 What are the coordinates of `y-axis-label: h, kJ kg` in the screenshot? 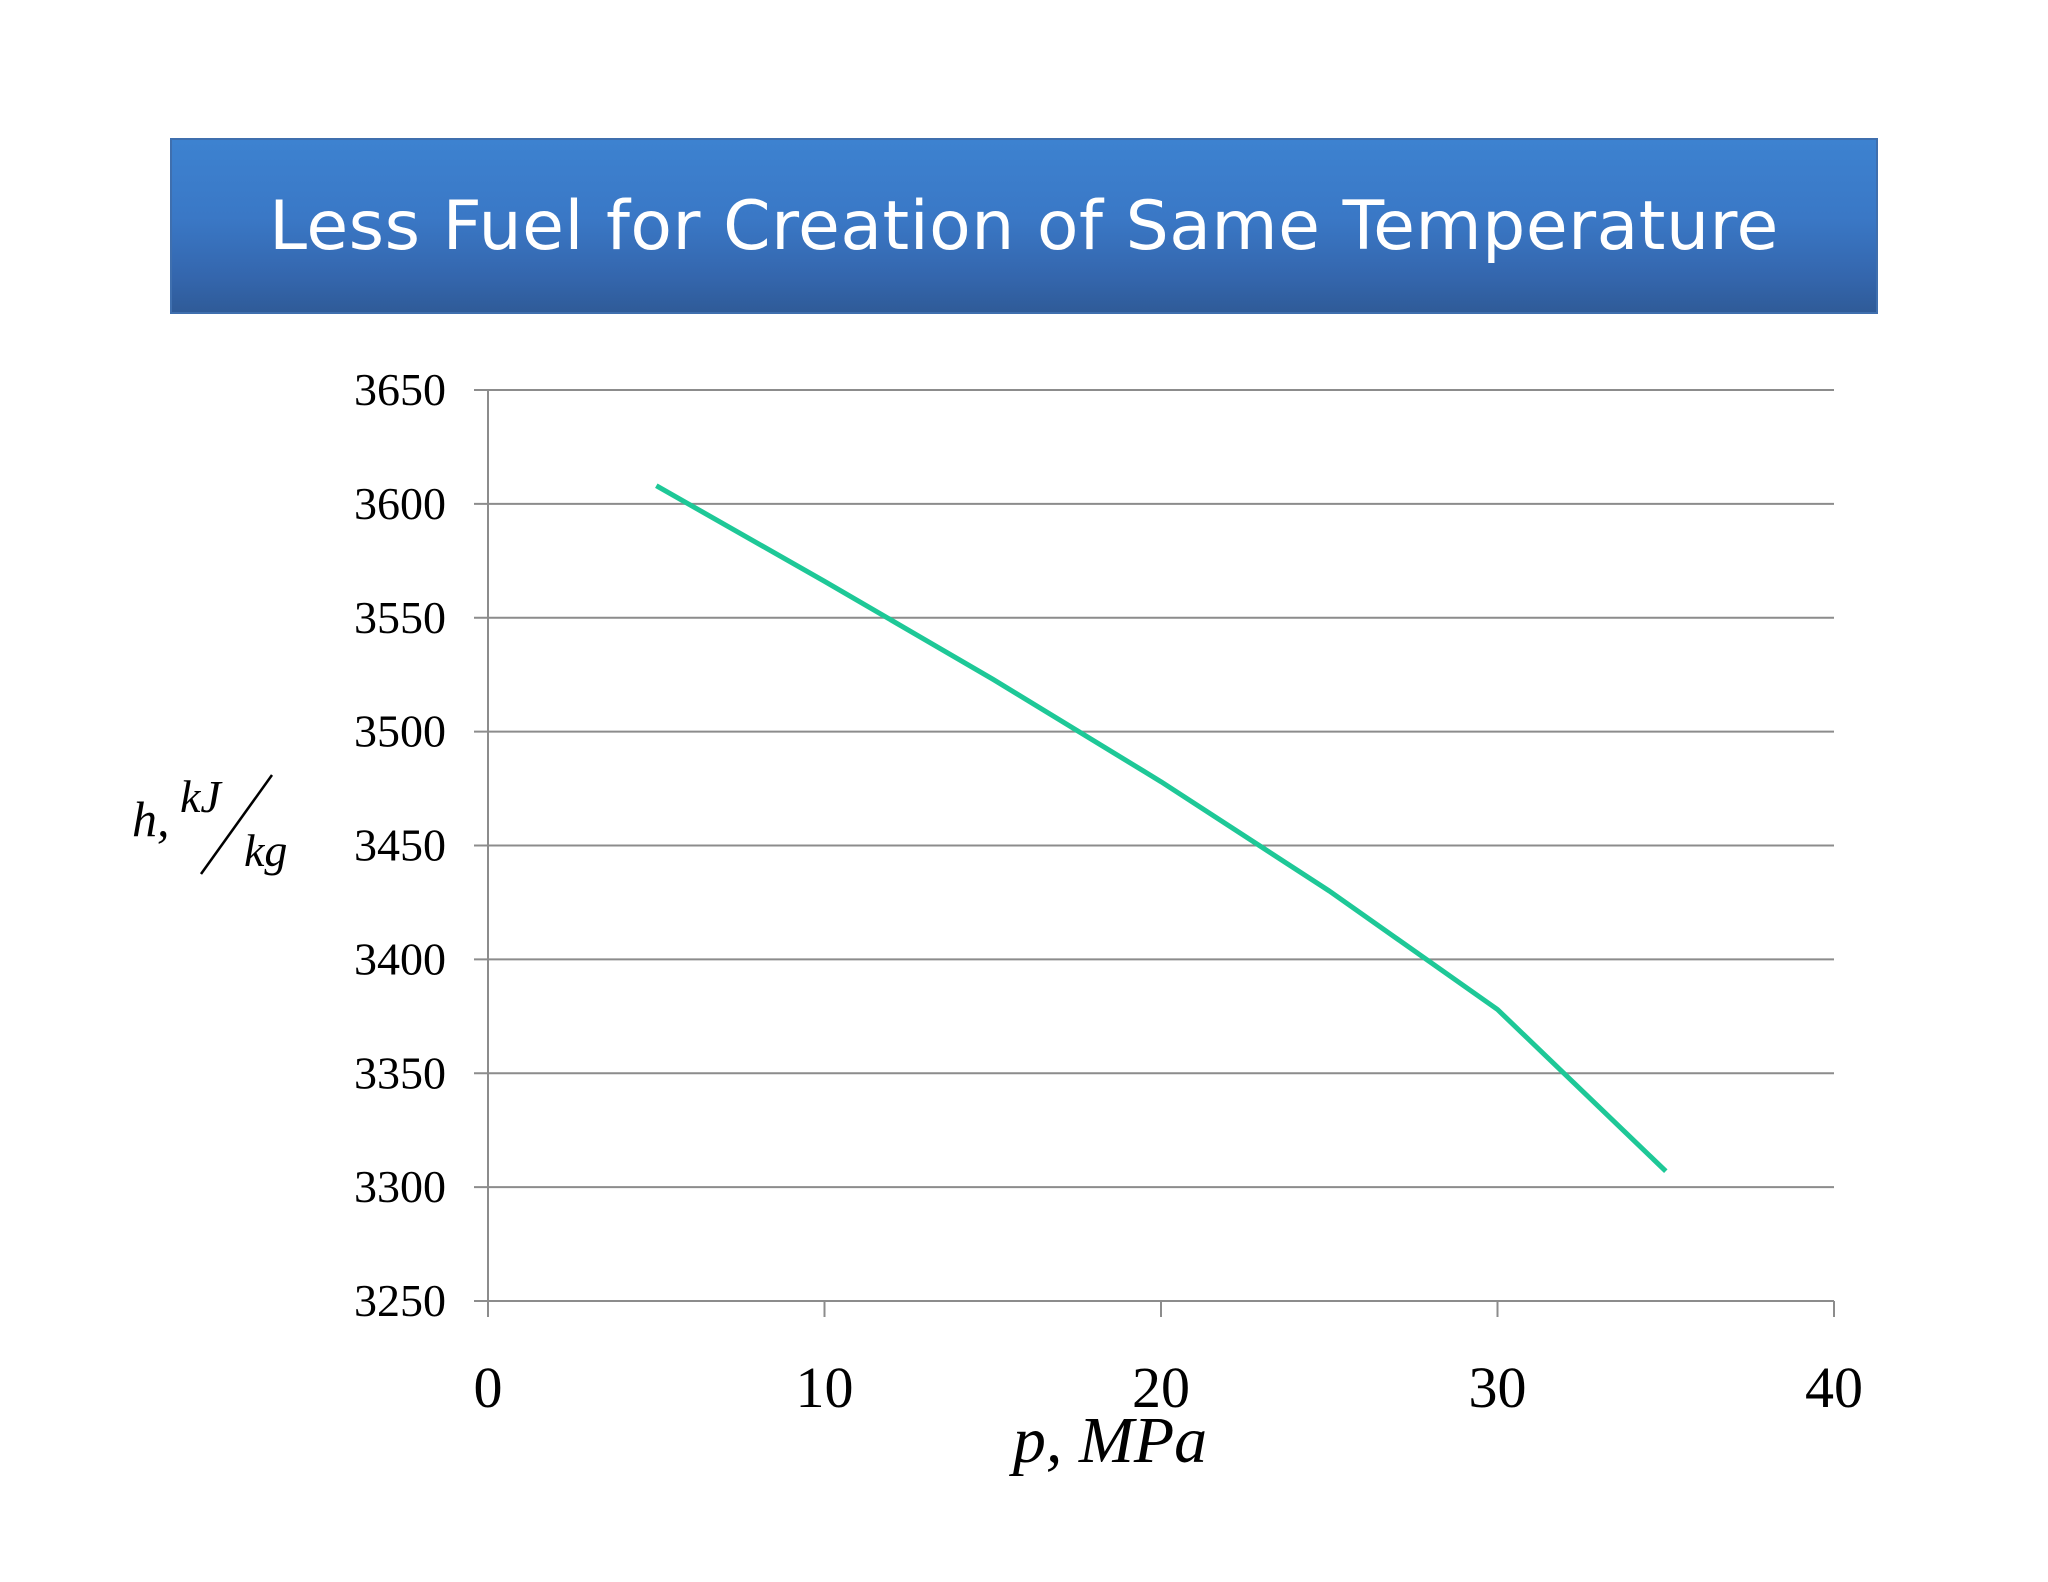 It's located at (209, 823).